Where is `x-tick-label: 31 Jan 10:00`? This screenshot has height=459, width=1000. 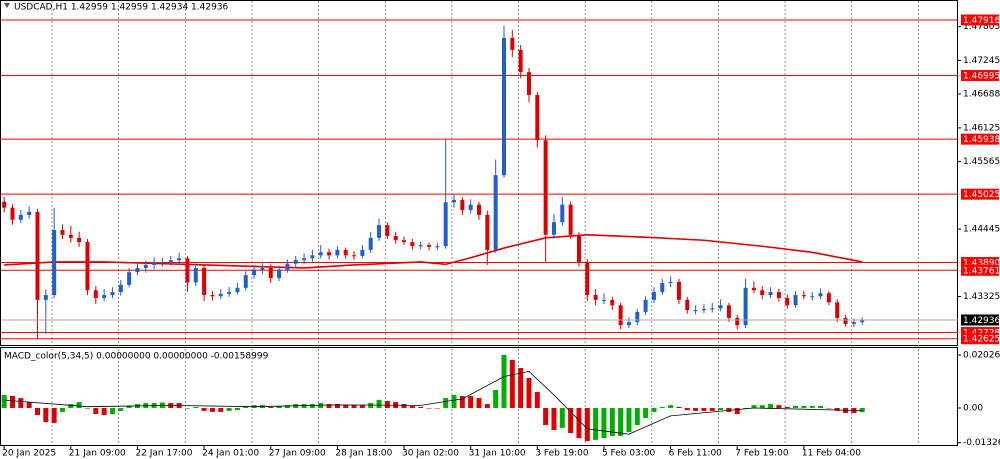
x-tick-label: 31 Jan 10:00 is located at coordinates (497, 454).